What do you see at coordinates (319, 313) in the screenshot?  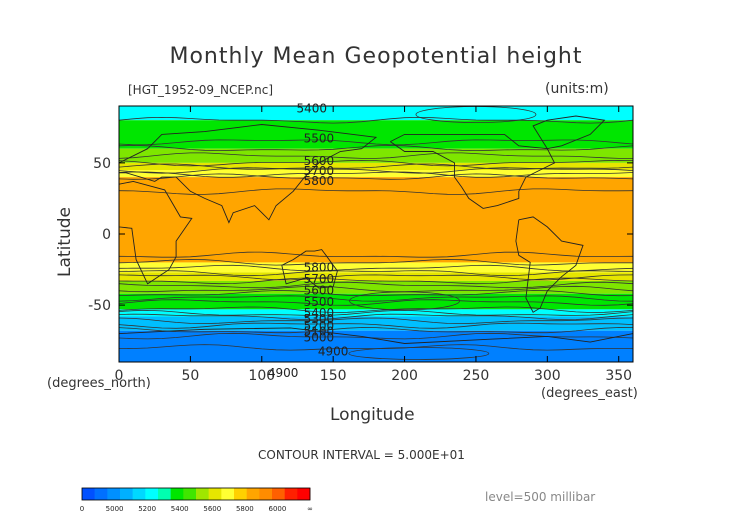 I see `contour-label-9: 5400` at bounding box center [319, 313].